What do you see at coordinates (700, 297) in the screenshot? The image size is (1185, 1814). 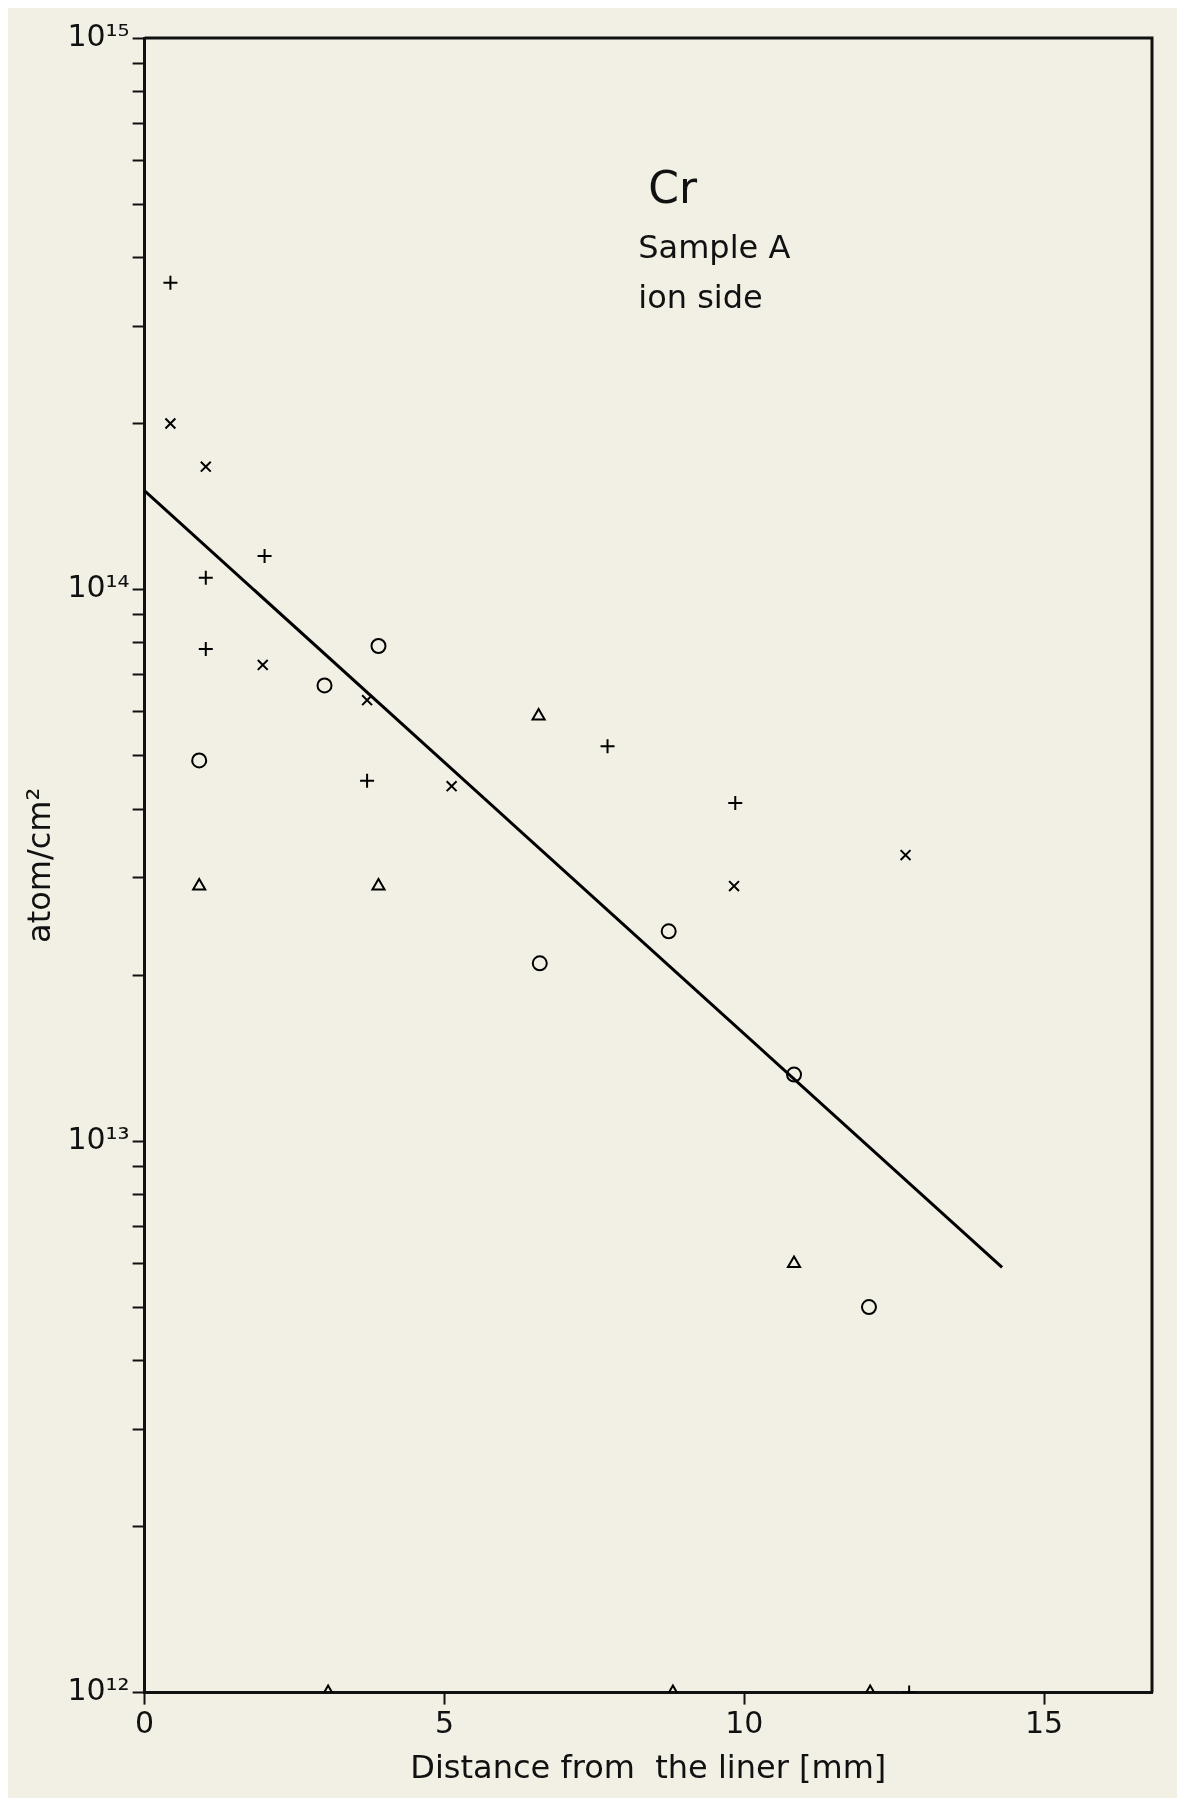 I see `annotation: ion side` at bounding box center [700, 297].